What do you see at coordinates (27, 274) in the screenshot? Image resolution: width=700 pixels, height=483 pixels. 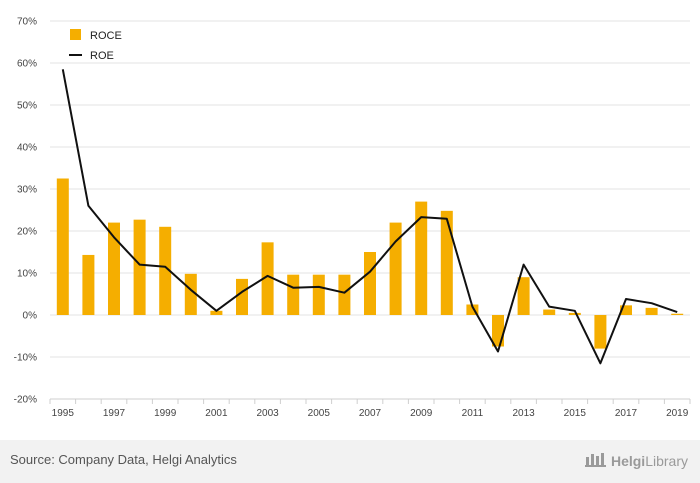 I see `y-tick-label: 10%` at bounding box center [27, 274].